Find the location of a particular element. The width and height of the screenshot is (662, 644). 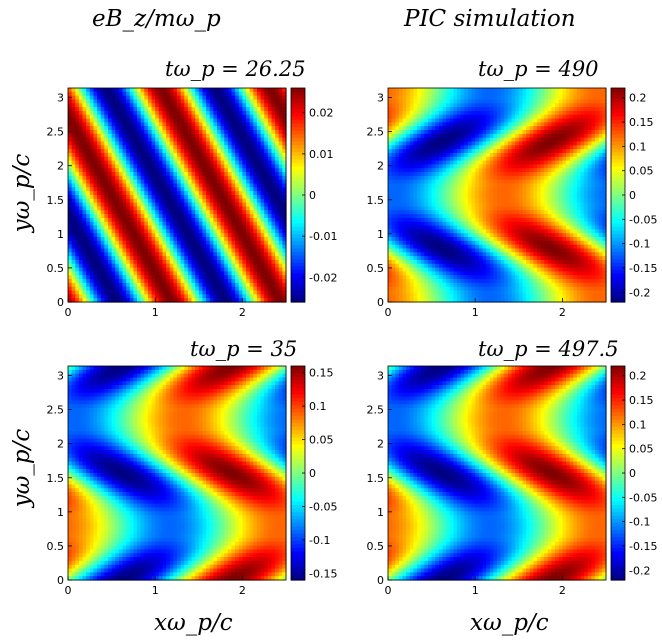

colorbar-swatch is located at coordinates (298, 154).